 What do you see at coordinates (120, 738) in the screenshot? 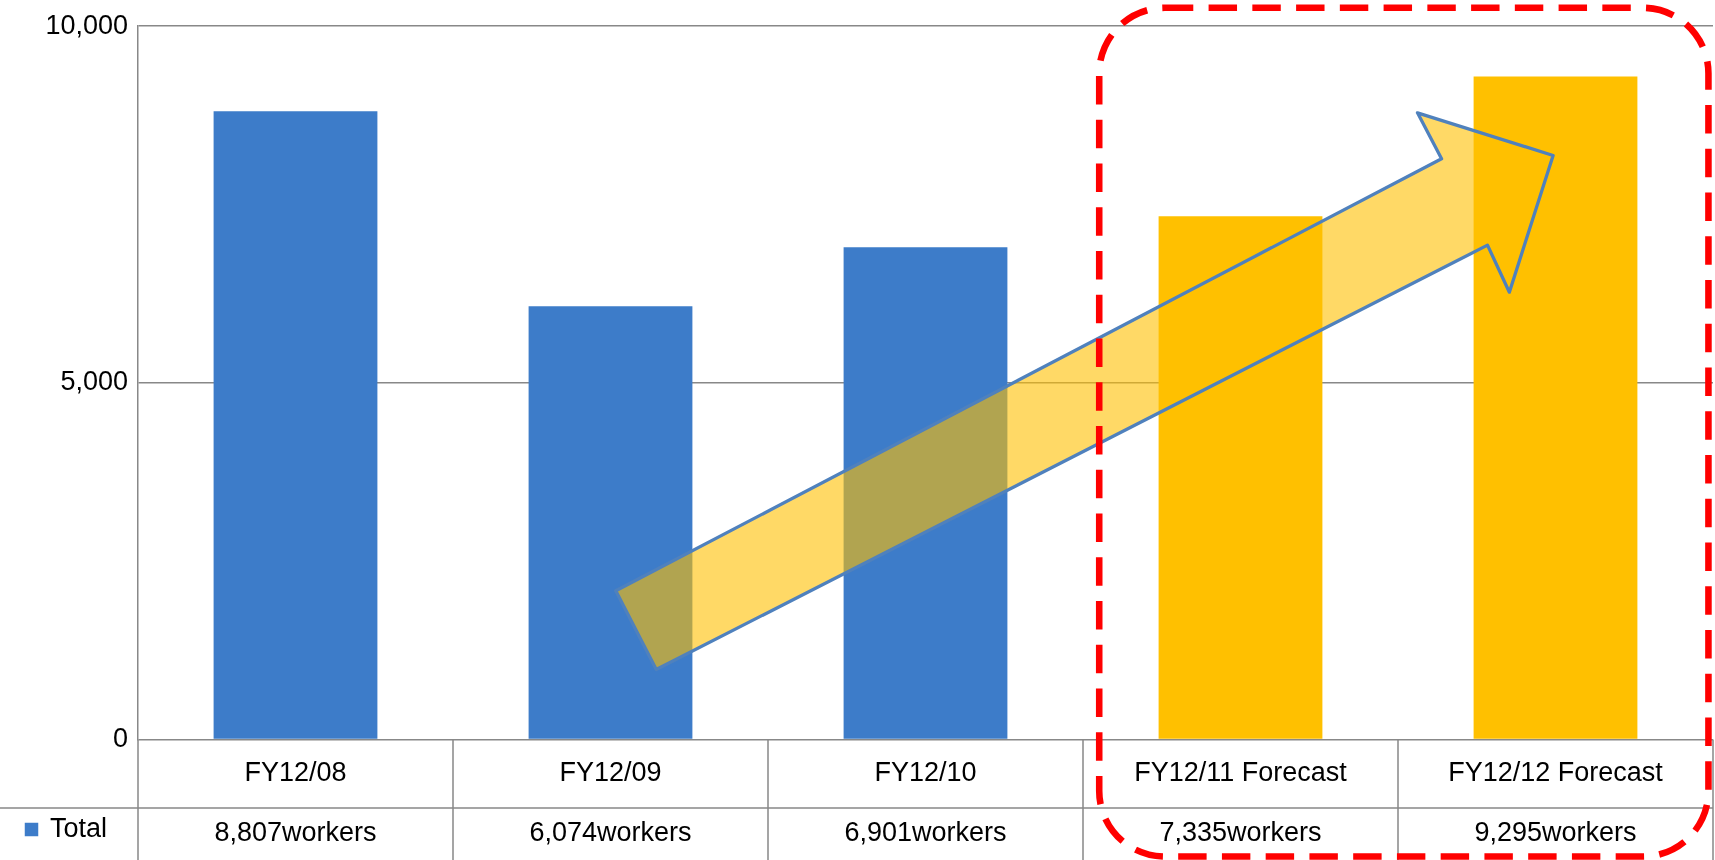
I see `y-tick-label: 0` at bounding box center [120, 738].